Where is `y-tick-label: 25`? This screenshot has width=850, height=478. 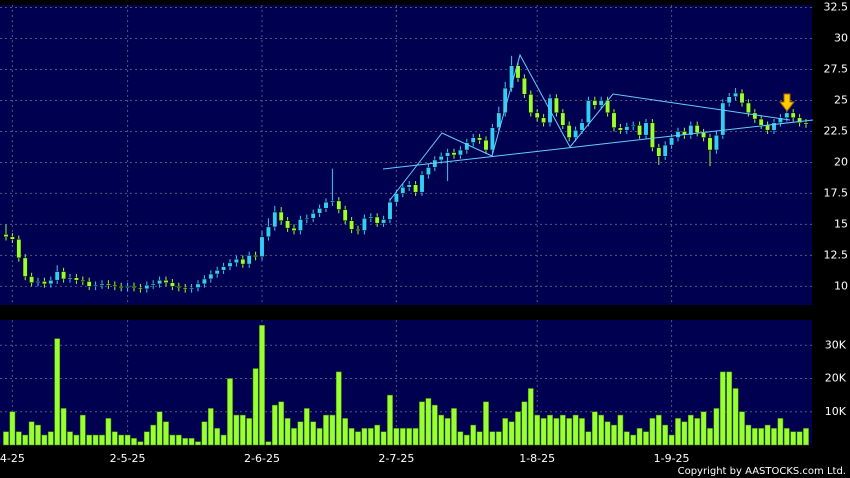
y-tick-label: 25 is located at coordinates (841, 99).